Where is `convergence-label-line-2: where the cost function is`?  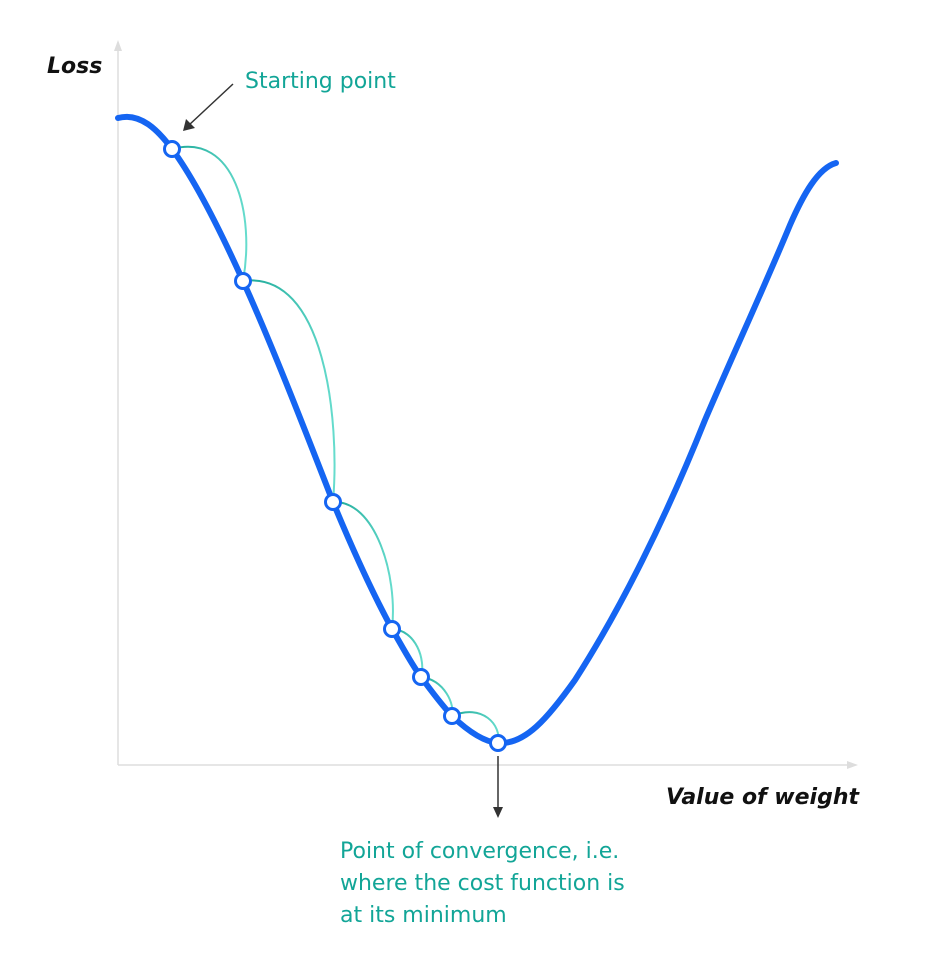 convergence-label-line-2: where the cost function is is located at coordinates (482, 883).